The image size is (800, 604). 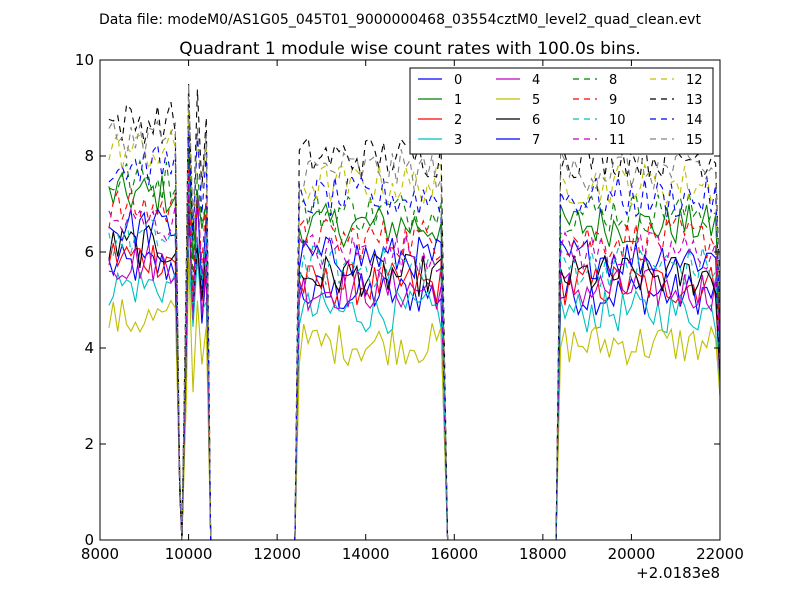 What do you see at coordinates (694, 140) in the screenshot?
I see `legend-label-15: 15` at bounding box center [694, 140].